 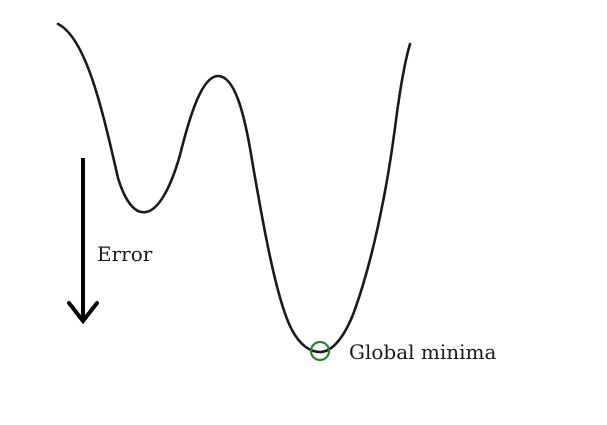 What do you see at coordinates (83, 241) in the screenshot?
I see `arrow-down-icon` at bounding box center [83, 241].